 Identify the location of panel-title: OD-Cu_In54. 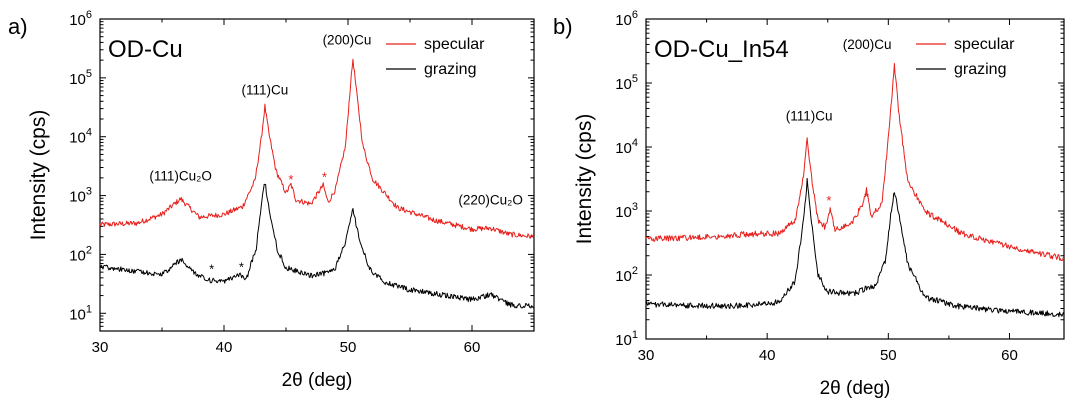
(721, 49).